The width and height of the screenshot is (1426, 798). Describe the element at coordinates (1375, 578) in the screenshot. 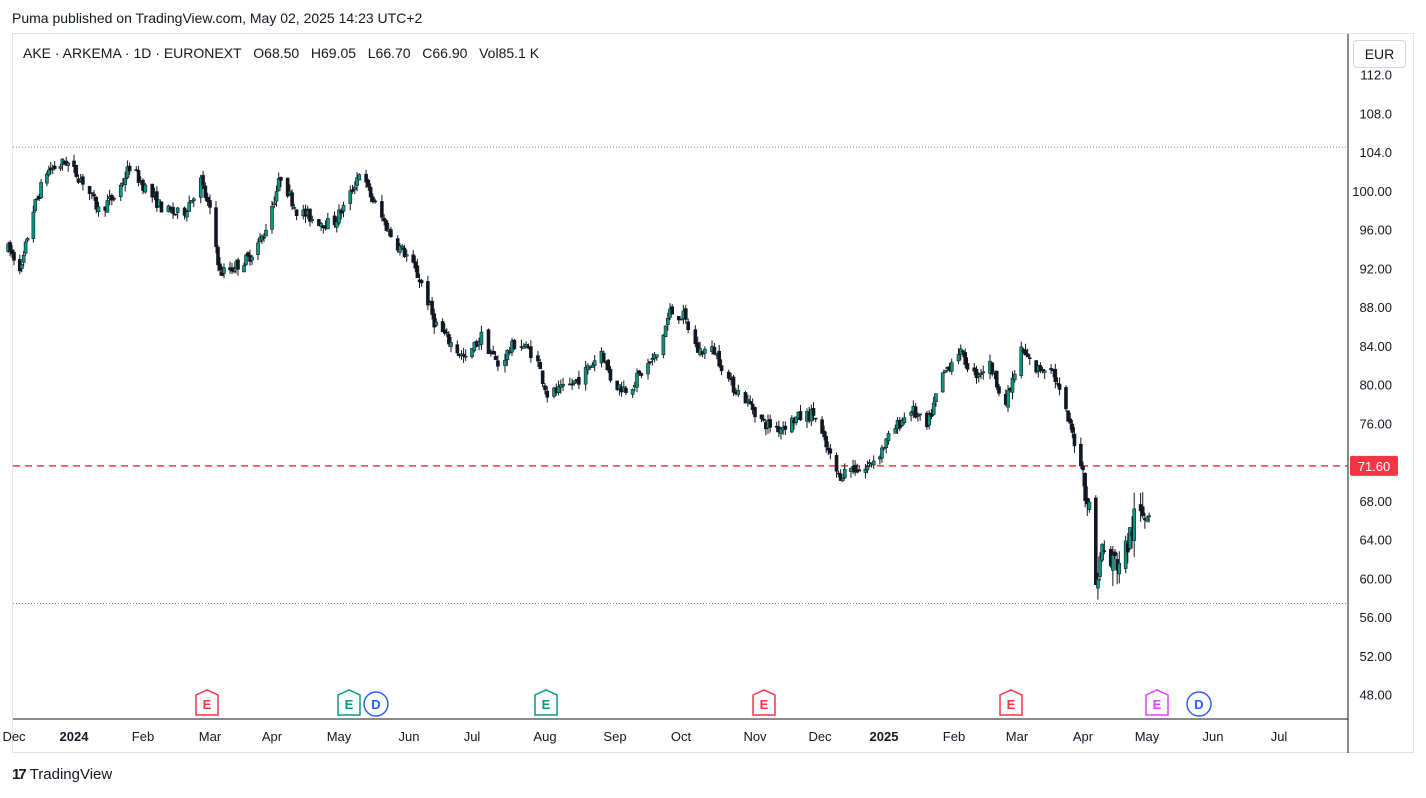

I see `y-tick-label: 60.00` at that location.